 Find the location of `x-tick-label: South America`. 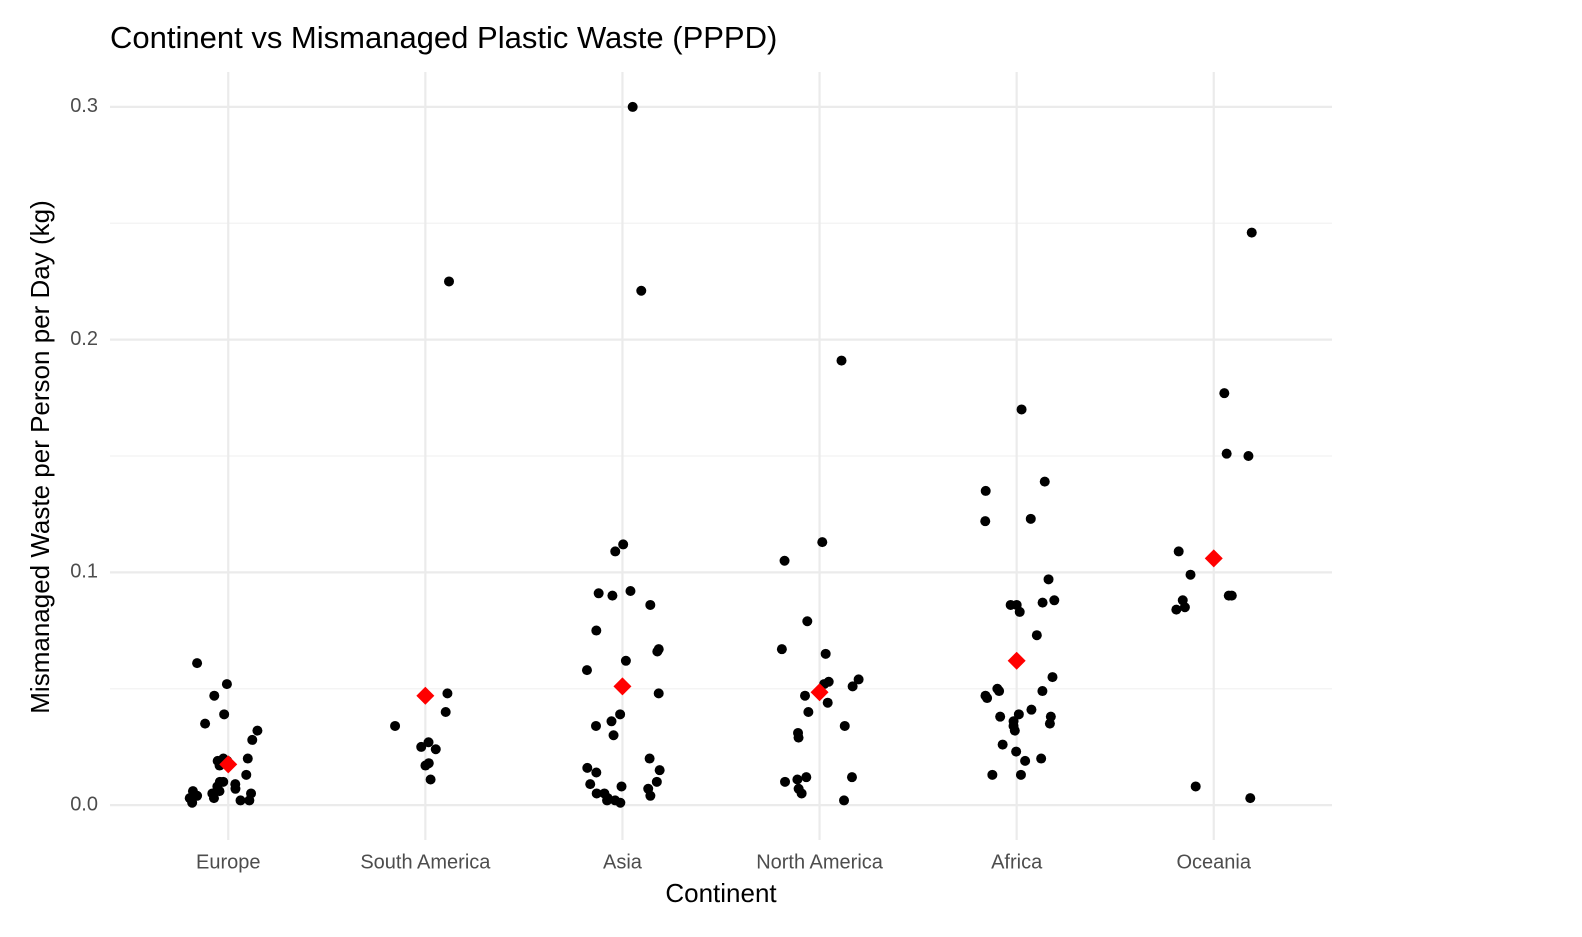

x-tick-label: South America is located at coordinates (425, 862).